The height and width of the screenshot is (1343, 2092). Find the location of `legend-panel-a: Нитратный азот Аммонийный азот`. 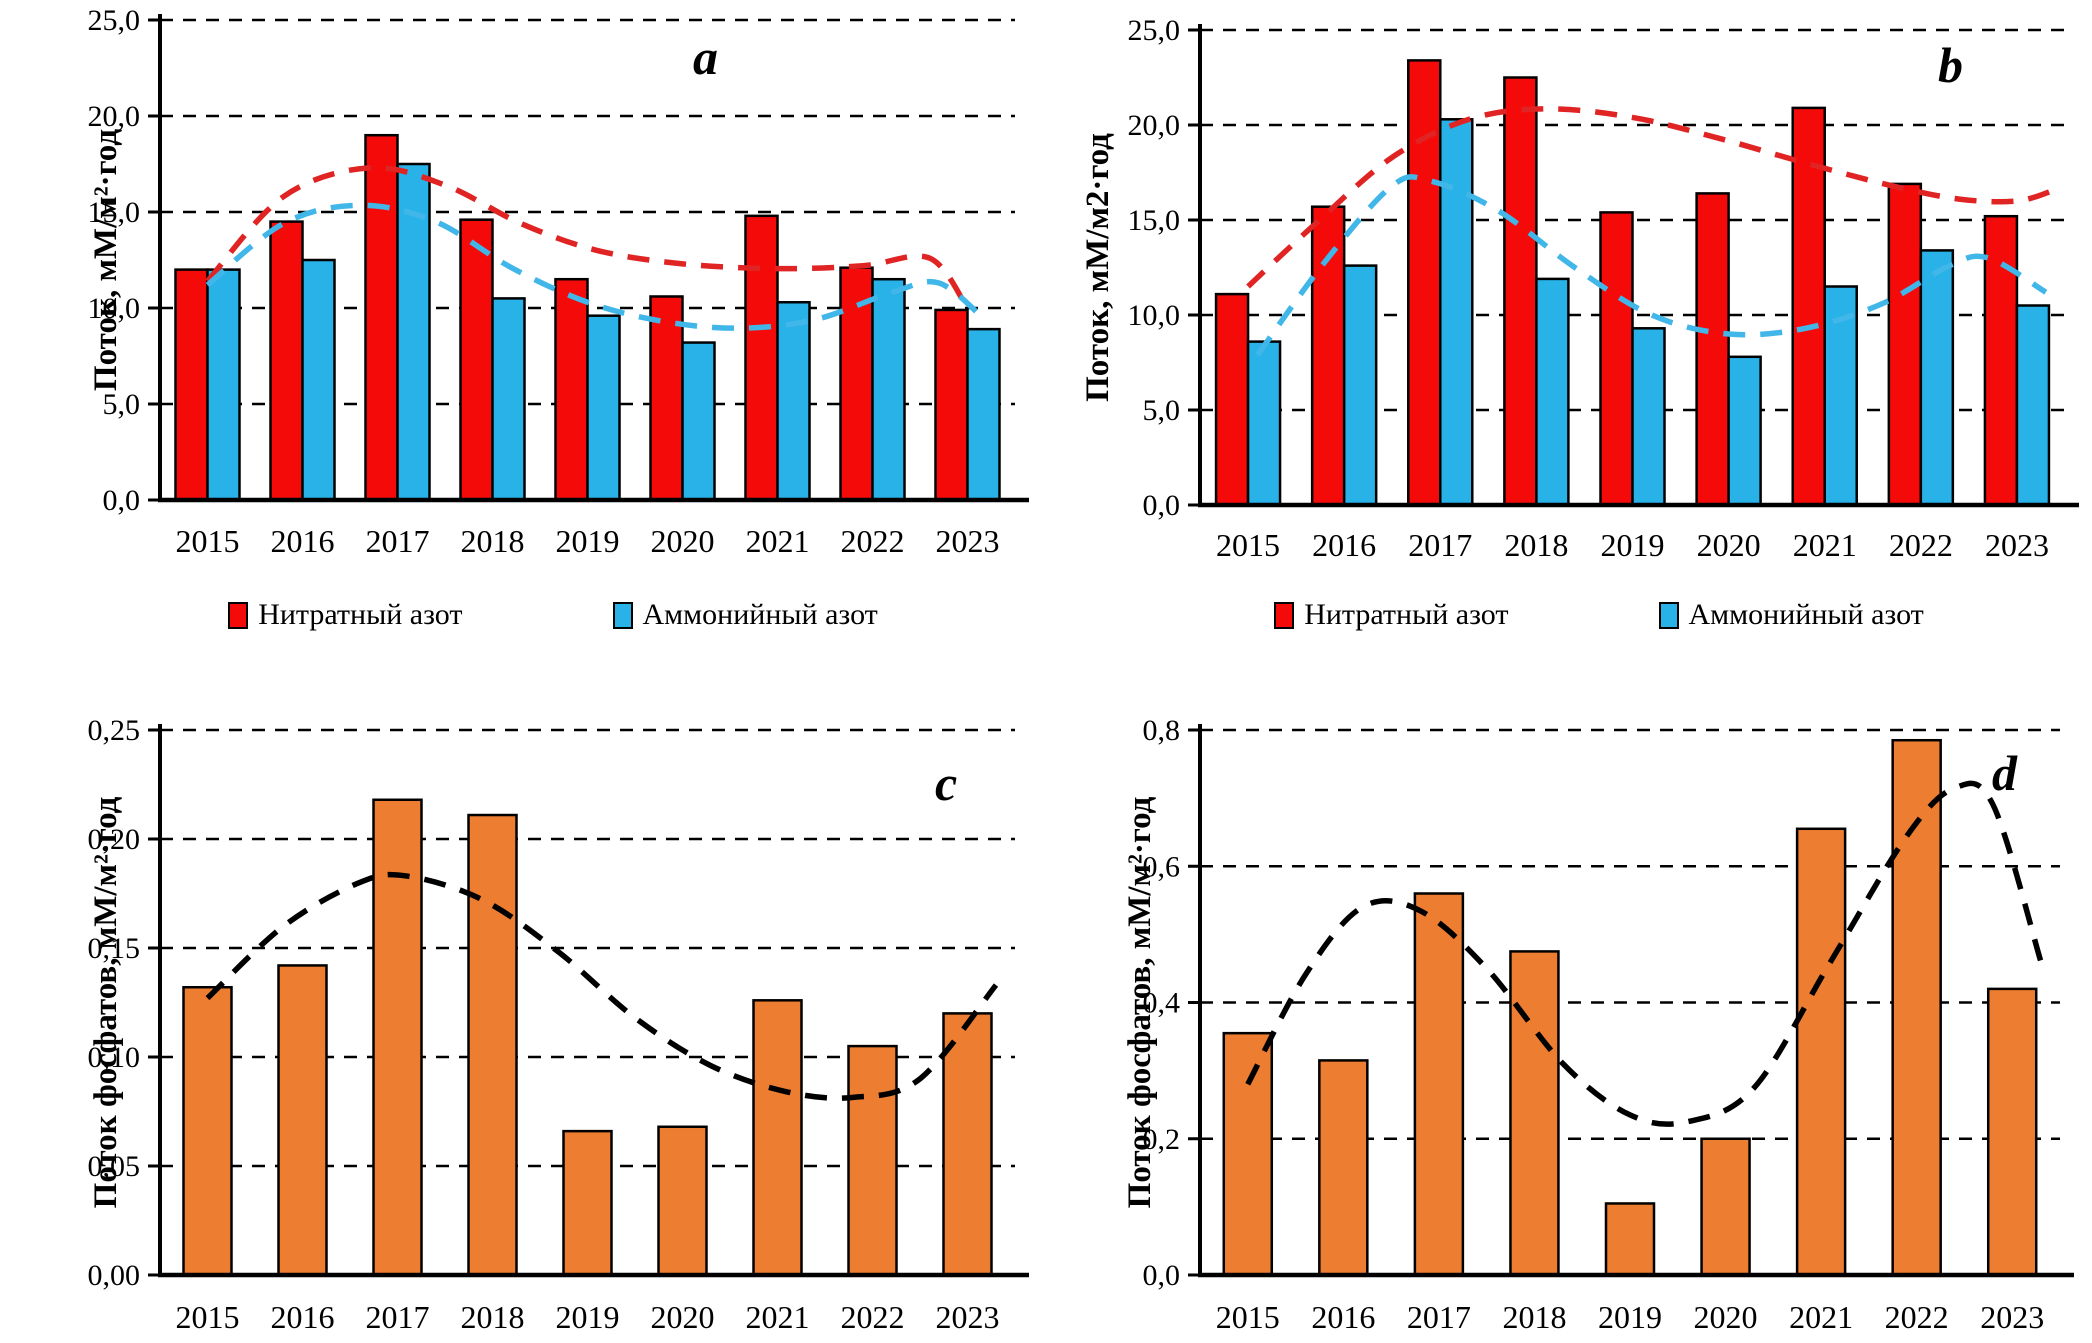

legend-panel-a: Нитратный азот Аммонийный азот is located at coordinates (553, 615).